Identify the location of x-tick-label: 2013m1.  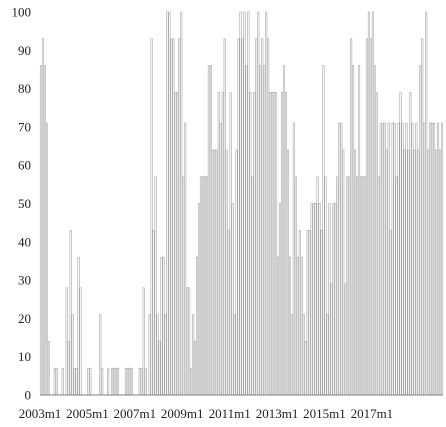
(277, 413).